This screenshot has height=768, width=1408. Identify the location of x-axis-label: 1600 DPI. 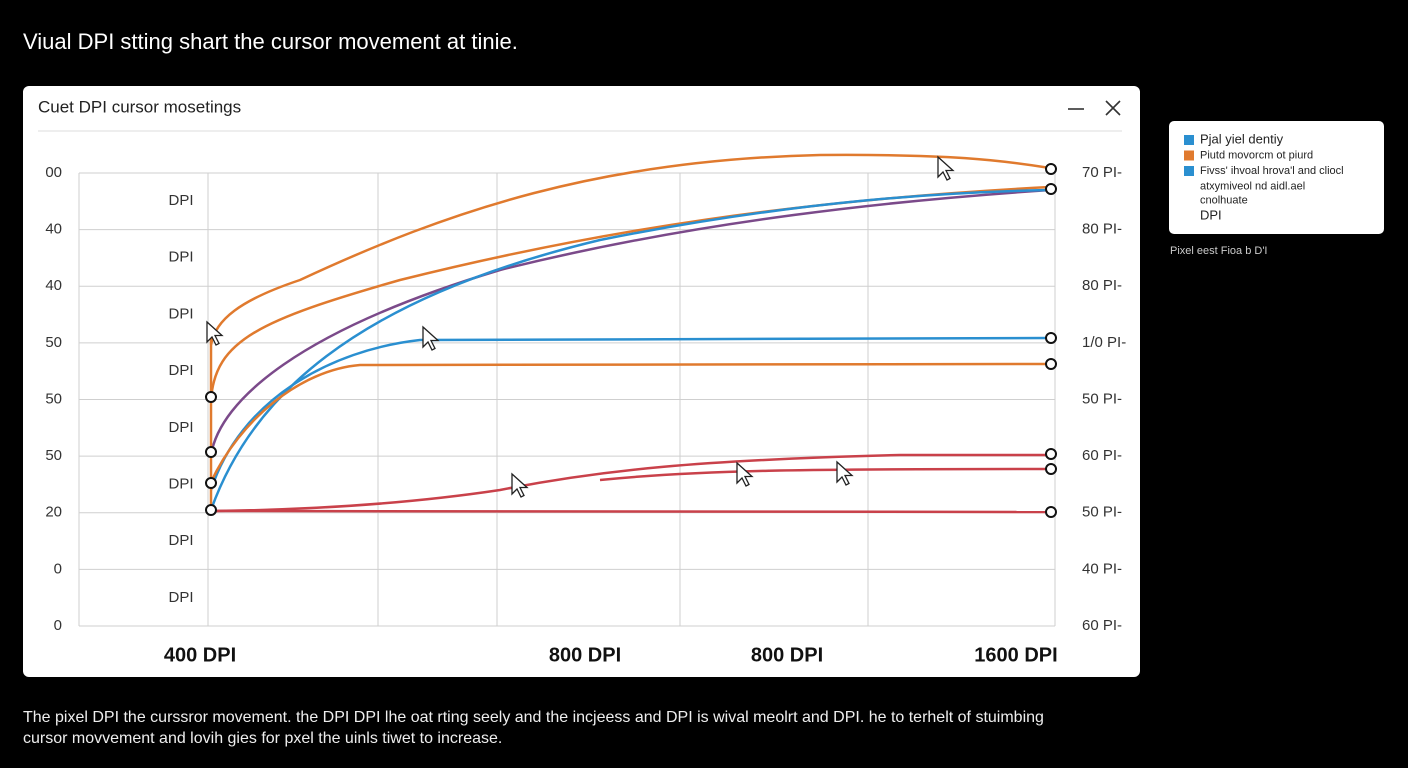
(1015, 655).